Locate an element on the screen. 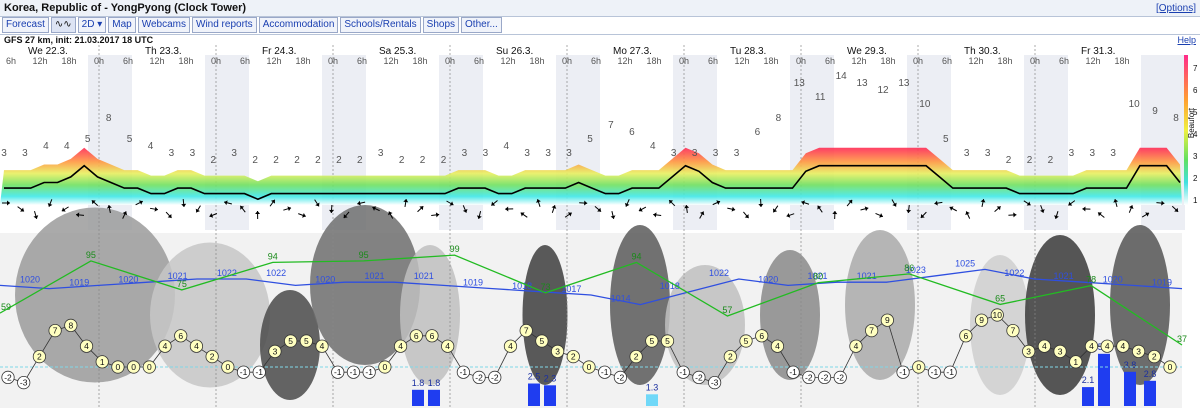  menu-accommodation: Accommodation is located at coordinates (298, 25).